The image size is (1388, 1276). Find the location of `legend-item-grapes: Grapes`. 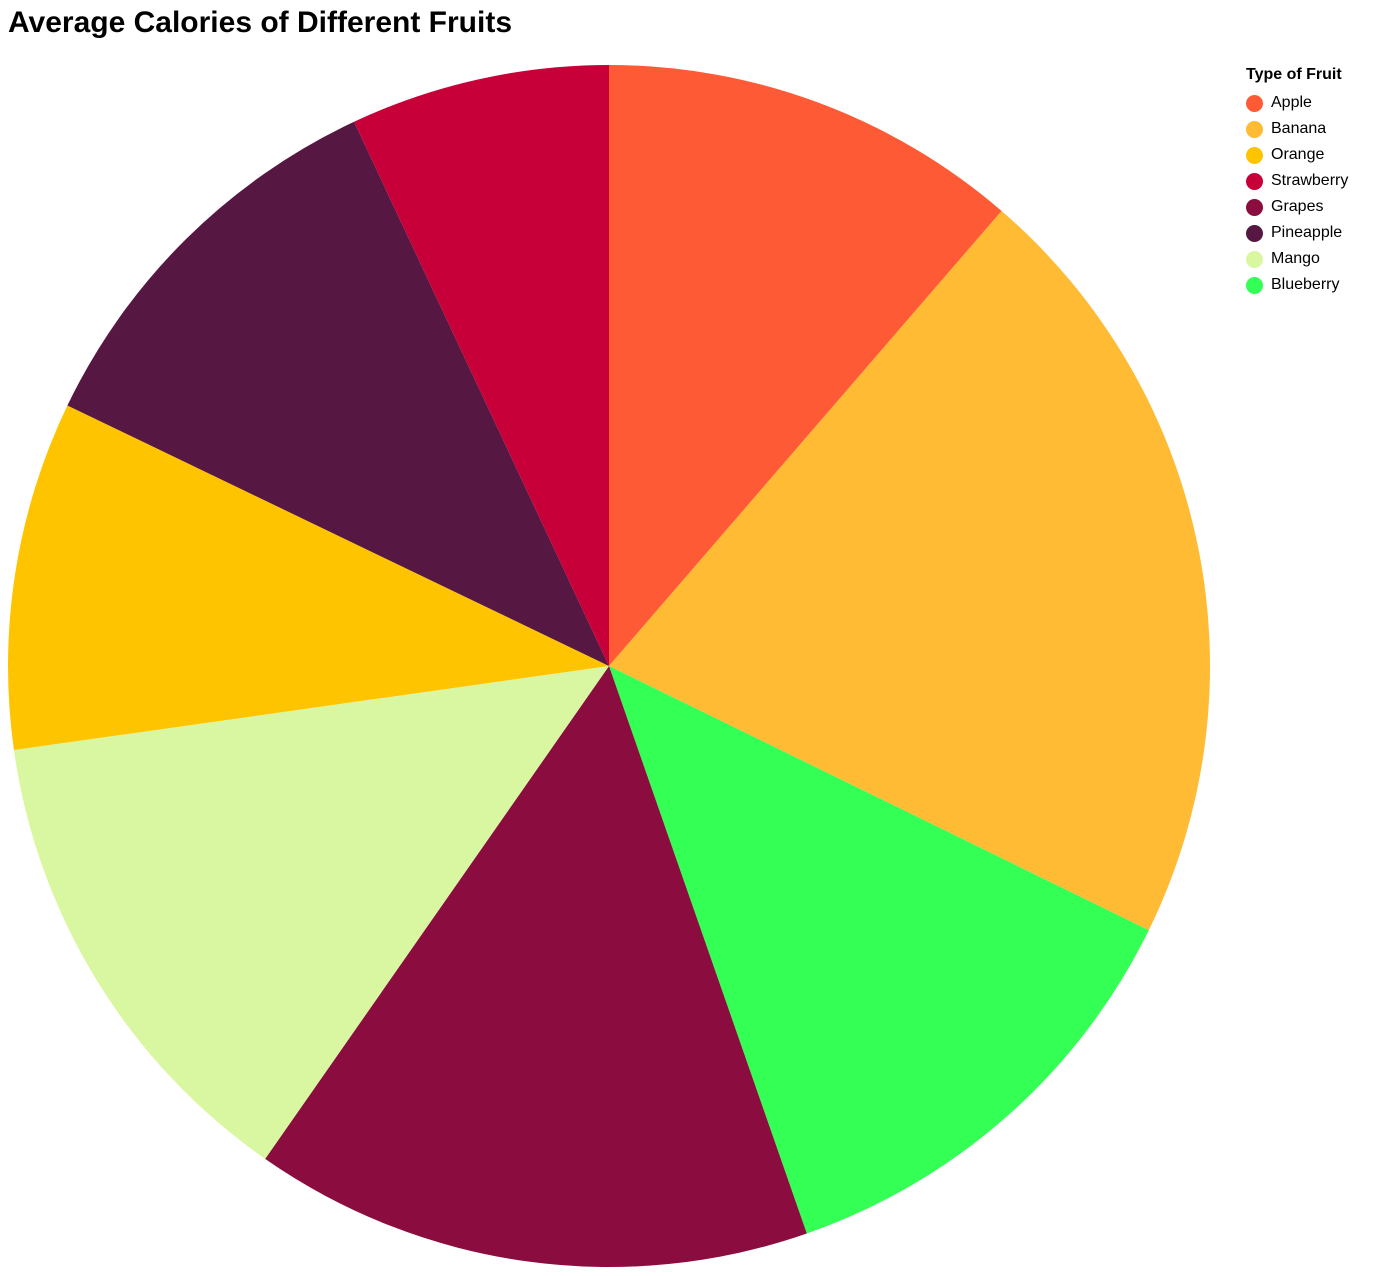

legend-item-grapes: Grapes is located at coordinates (1297, 207).